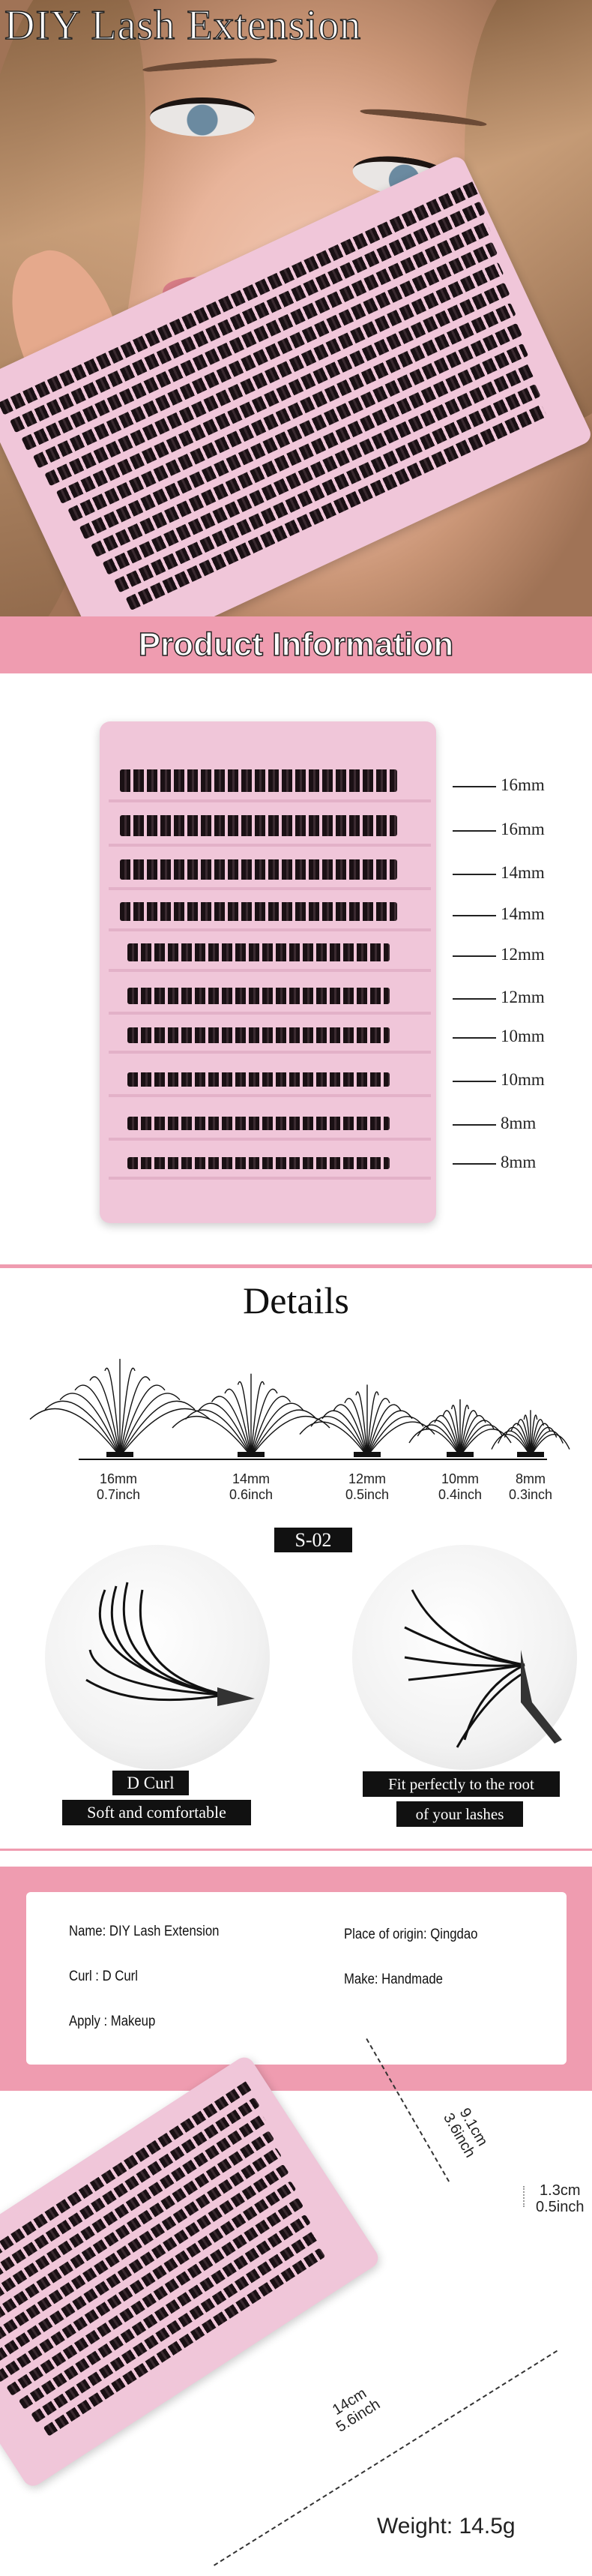  Describe the element at coordinates (156, 1813) in the screenshot. I see `soft-comfortable-label: Soft and comfortable` at that location.